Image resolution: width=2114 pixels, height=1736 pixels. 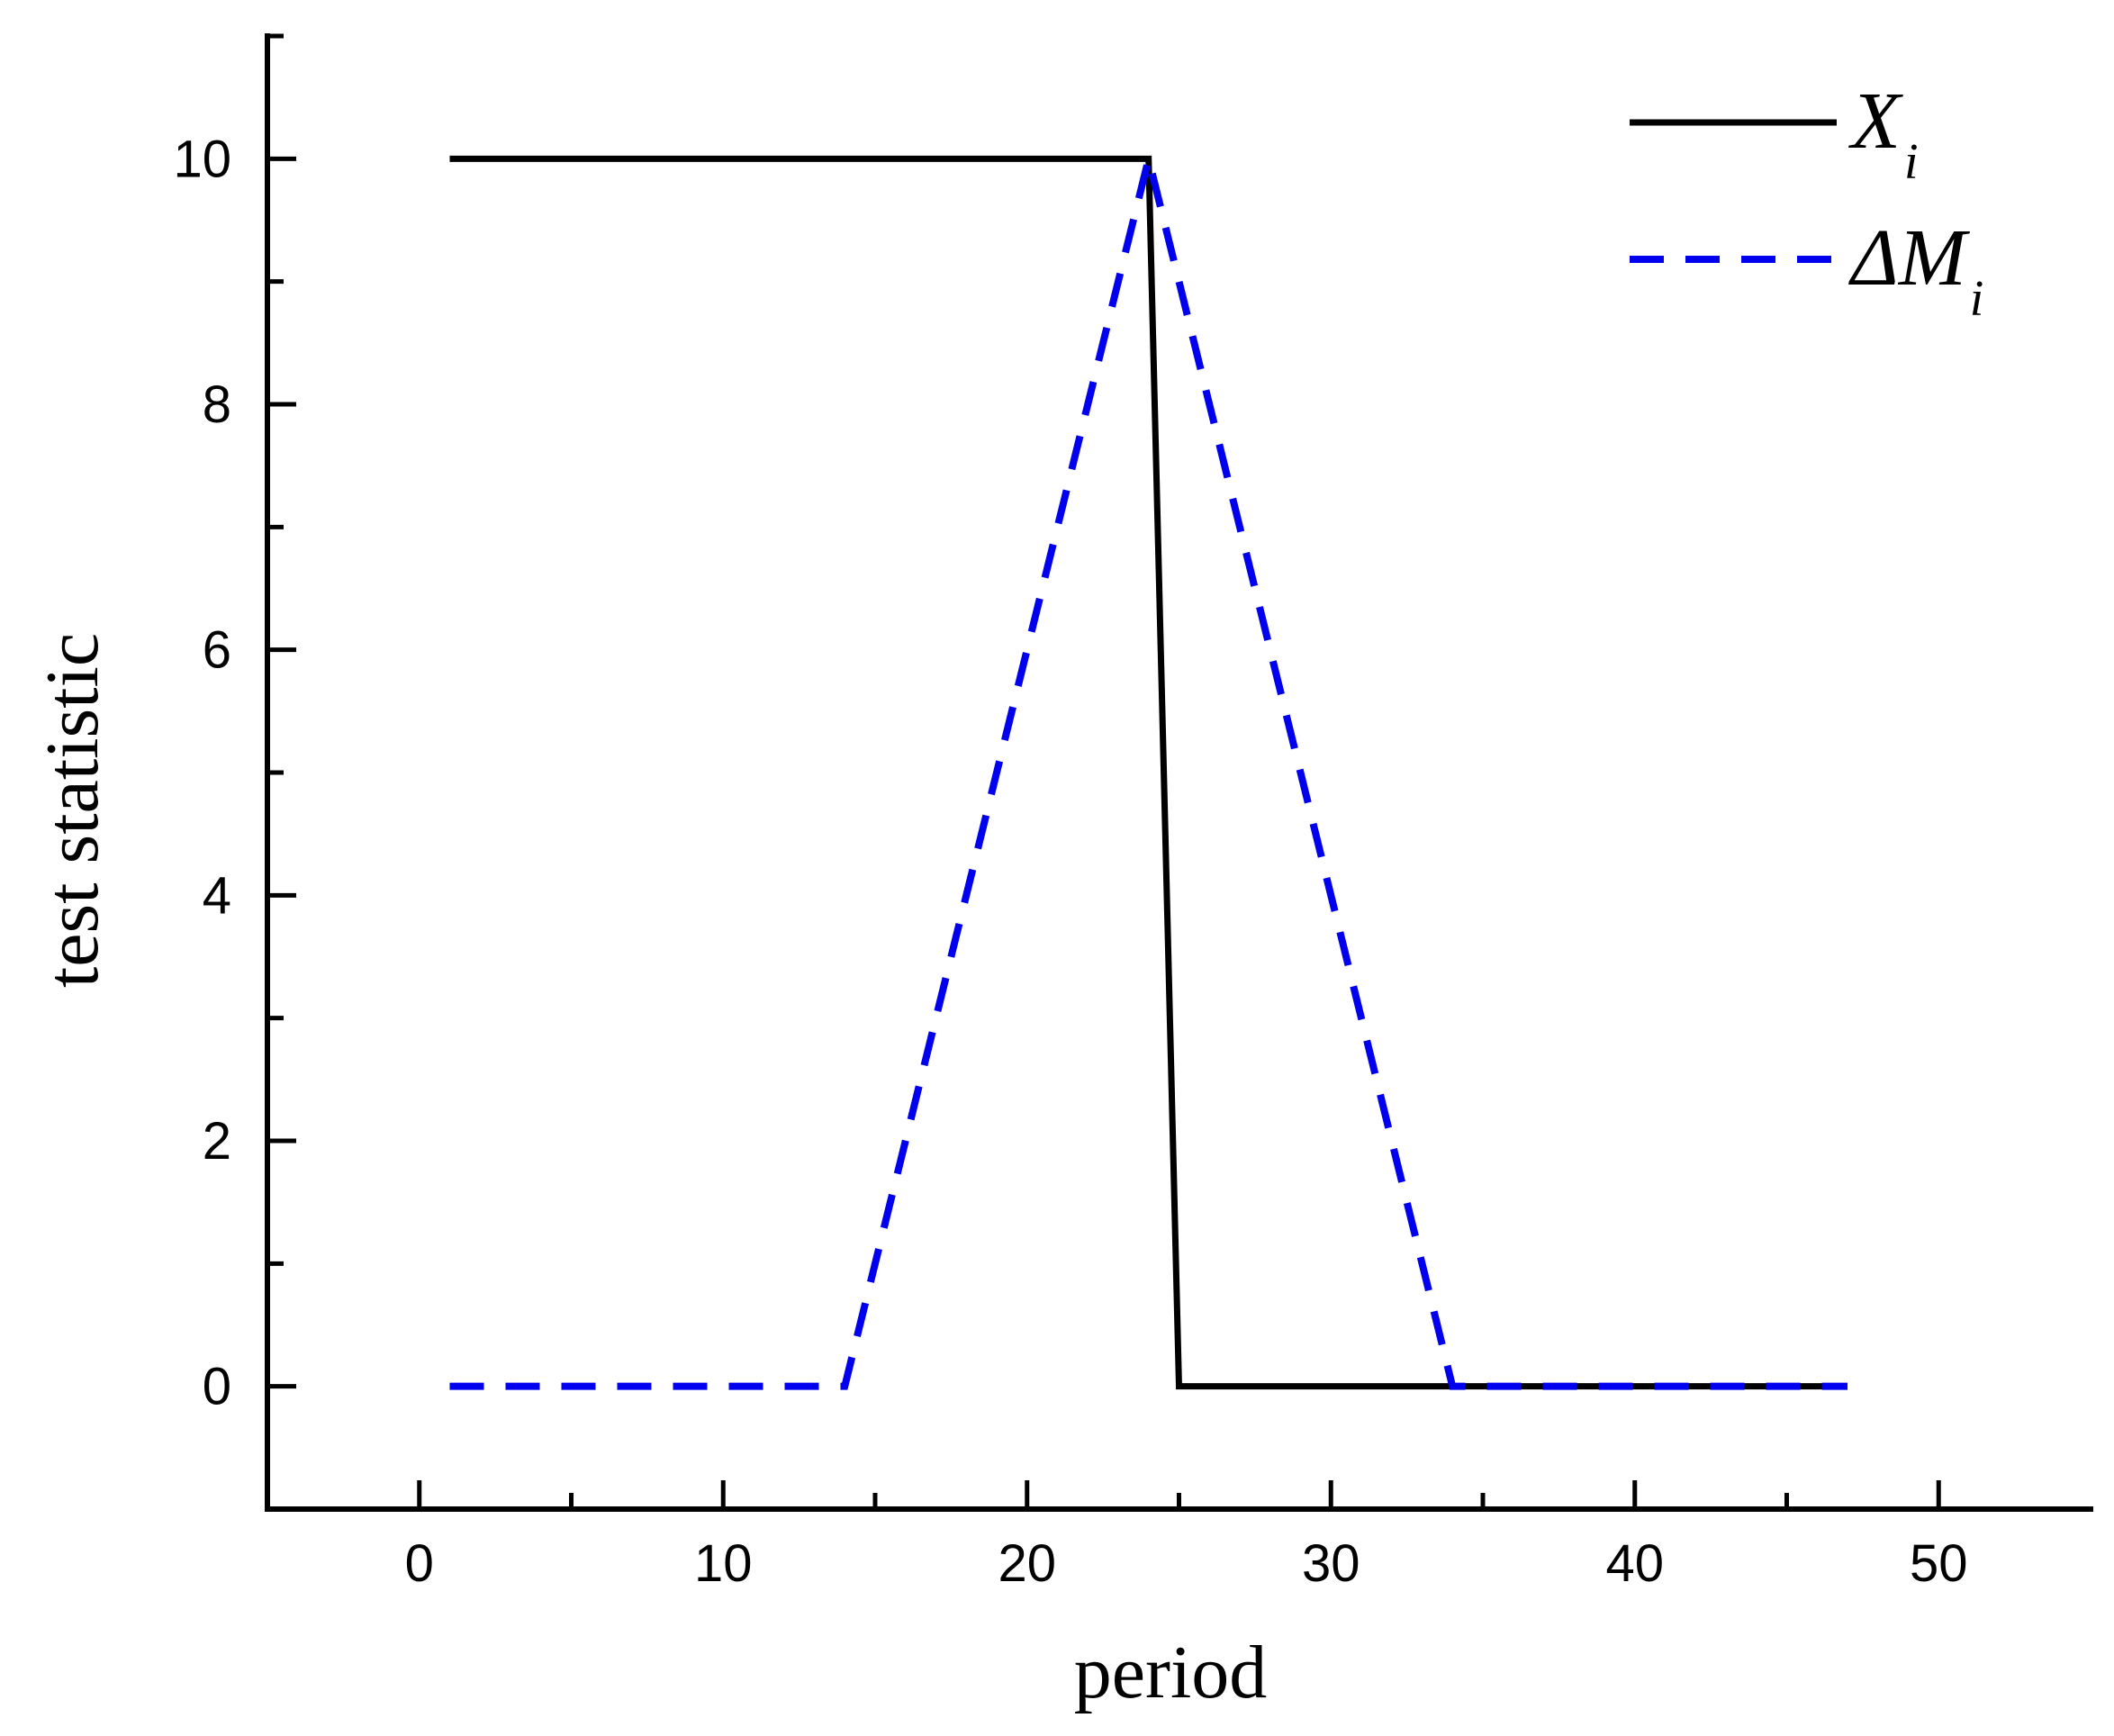 I want to click on y-tick-label: 0, so click(x=217, y=1387).